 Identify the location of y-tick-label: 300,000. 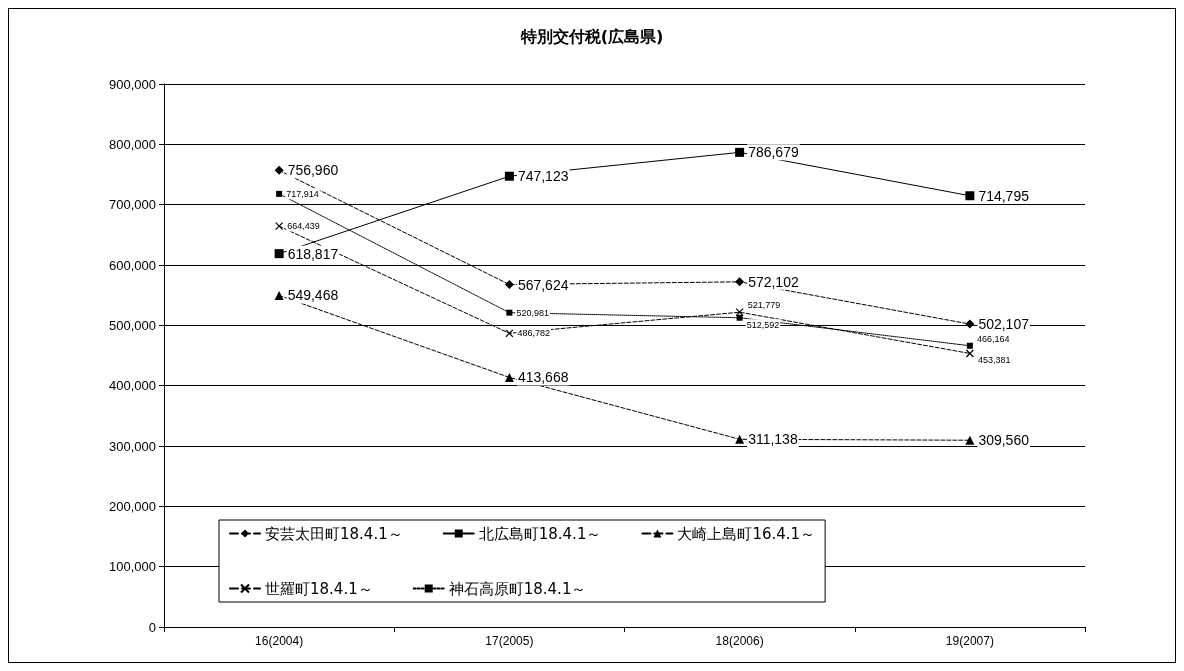
(132, 446).